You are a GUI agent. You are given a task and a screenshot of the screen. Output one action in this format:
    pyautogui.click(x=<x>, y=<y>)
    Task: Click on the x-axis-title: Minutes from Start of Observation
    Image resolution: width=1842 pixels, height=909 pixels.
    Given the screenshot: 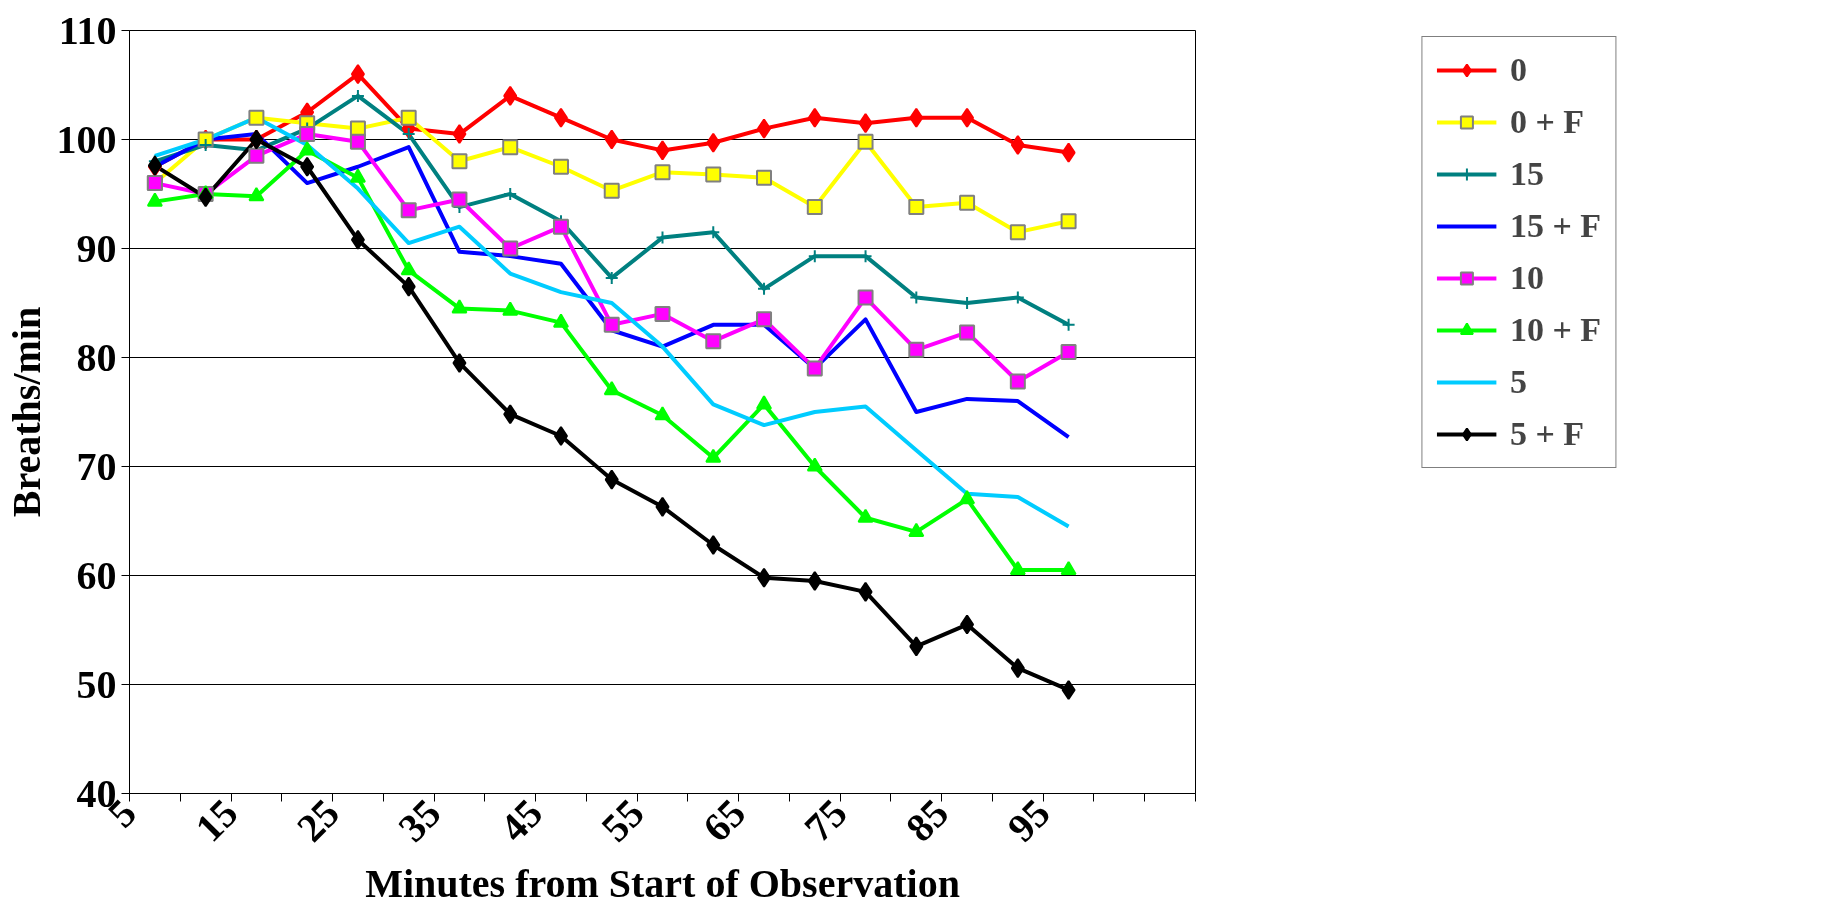 What is the action you would take?
    pyautogui.click(x=662, y=884)
    